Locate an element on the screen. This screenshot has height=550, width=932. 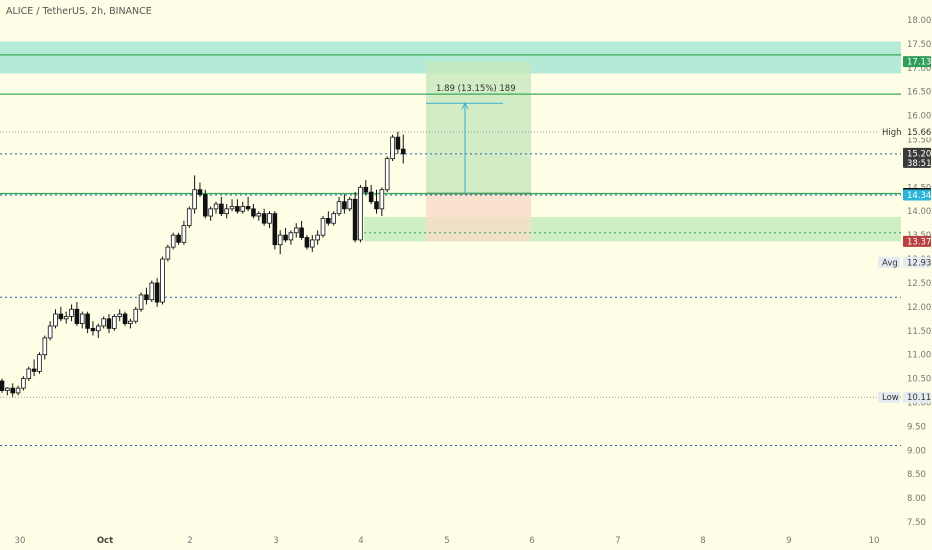
profit-zone is located at coordinates (478, 127).